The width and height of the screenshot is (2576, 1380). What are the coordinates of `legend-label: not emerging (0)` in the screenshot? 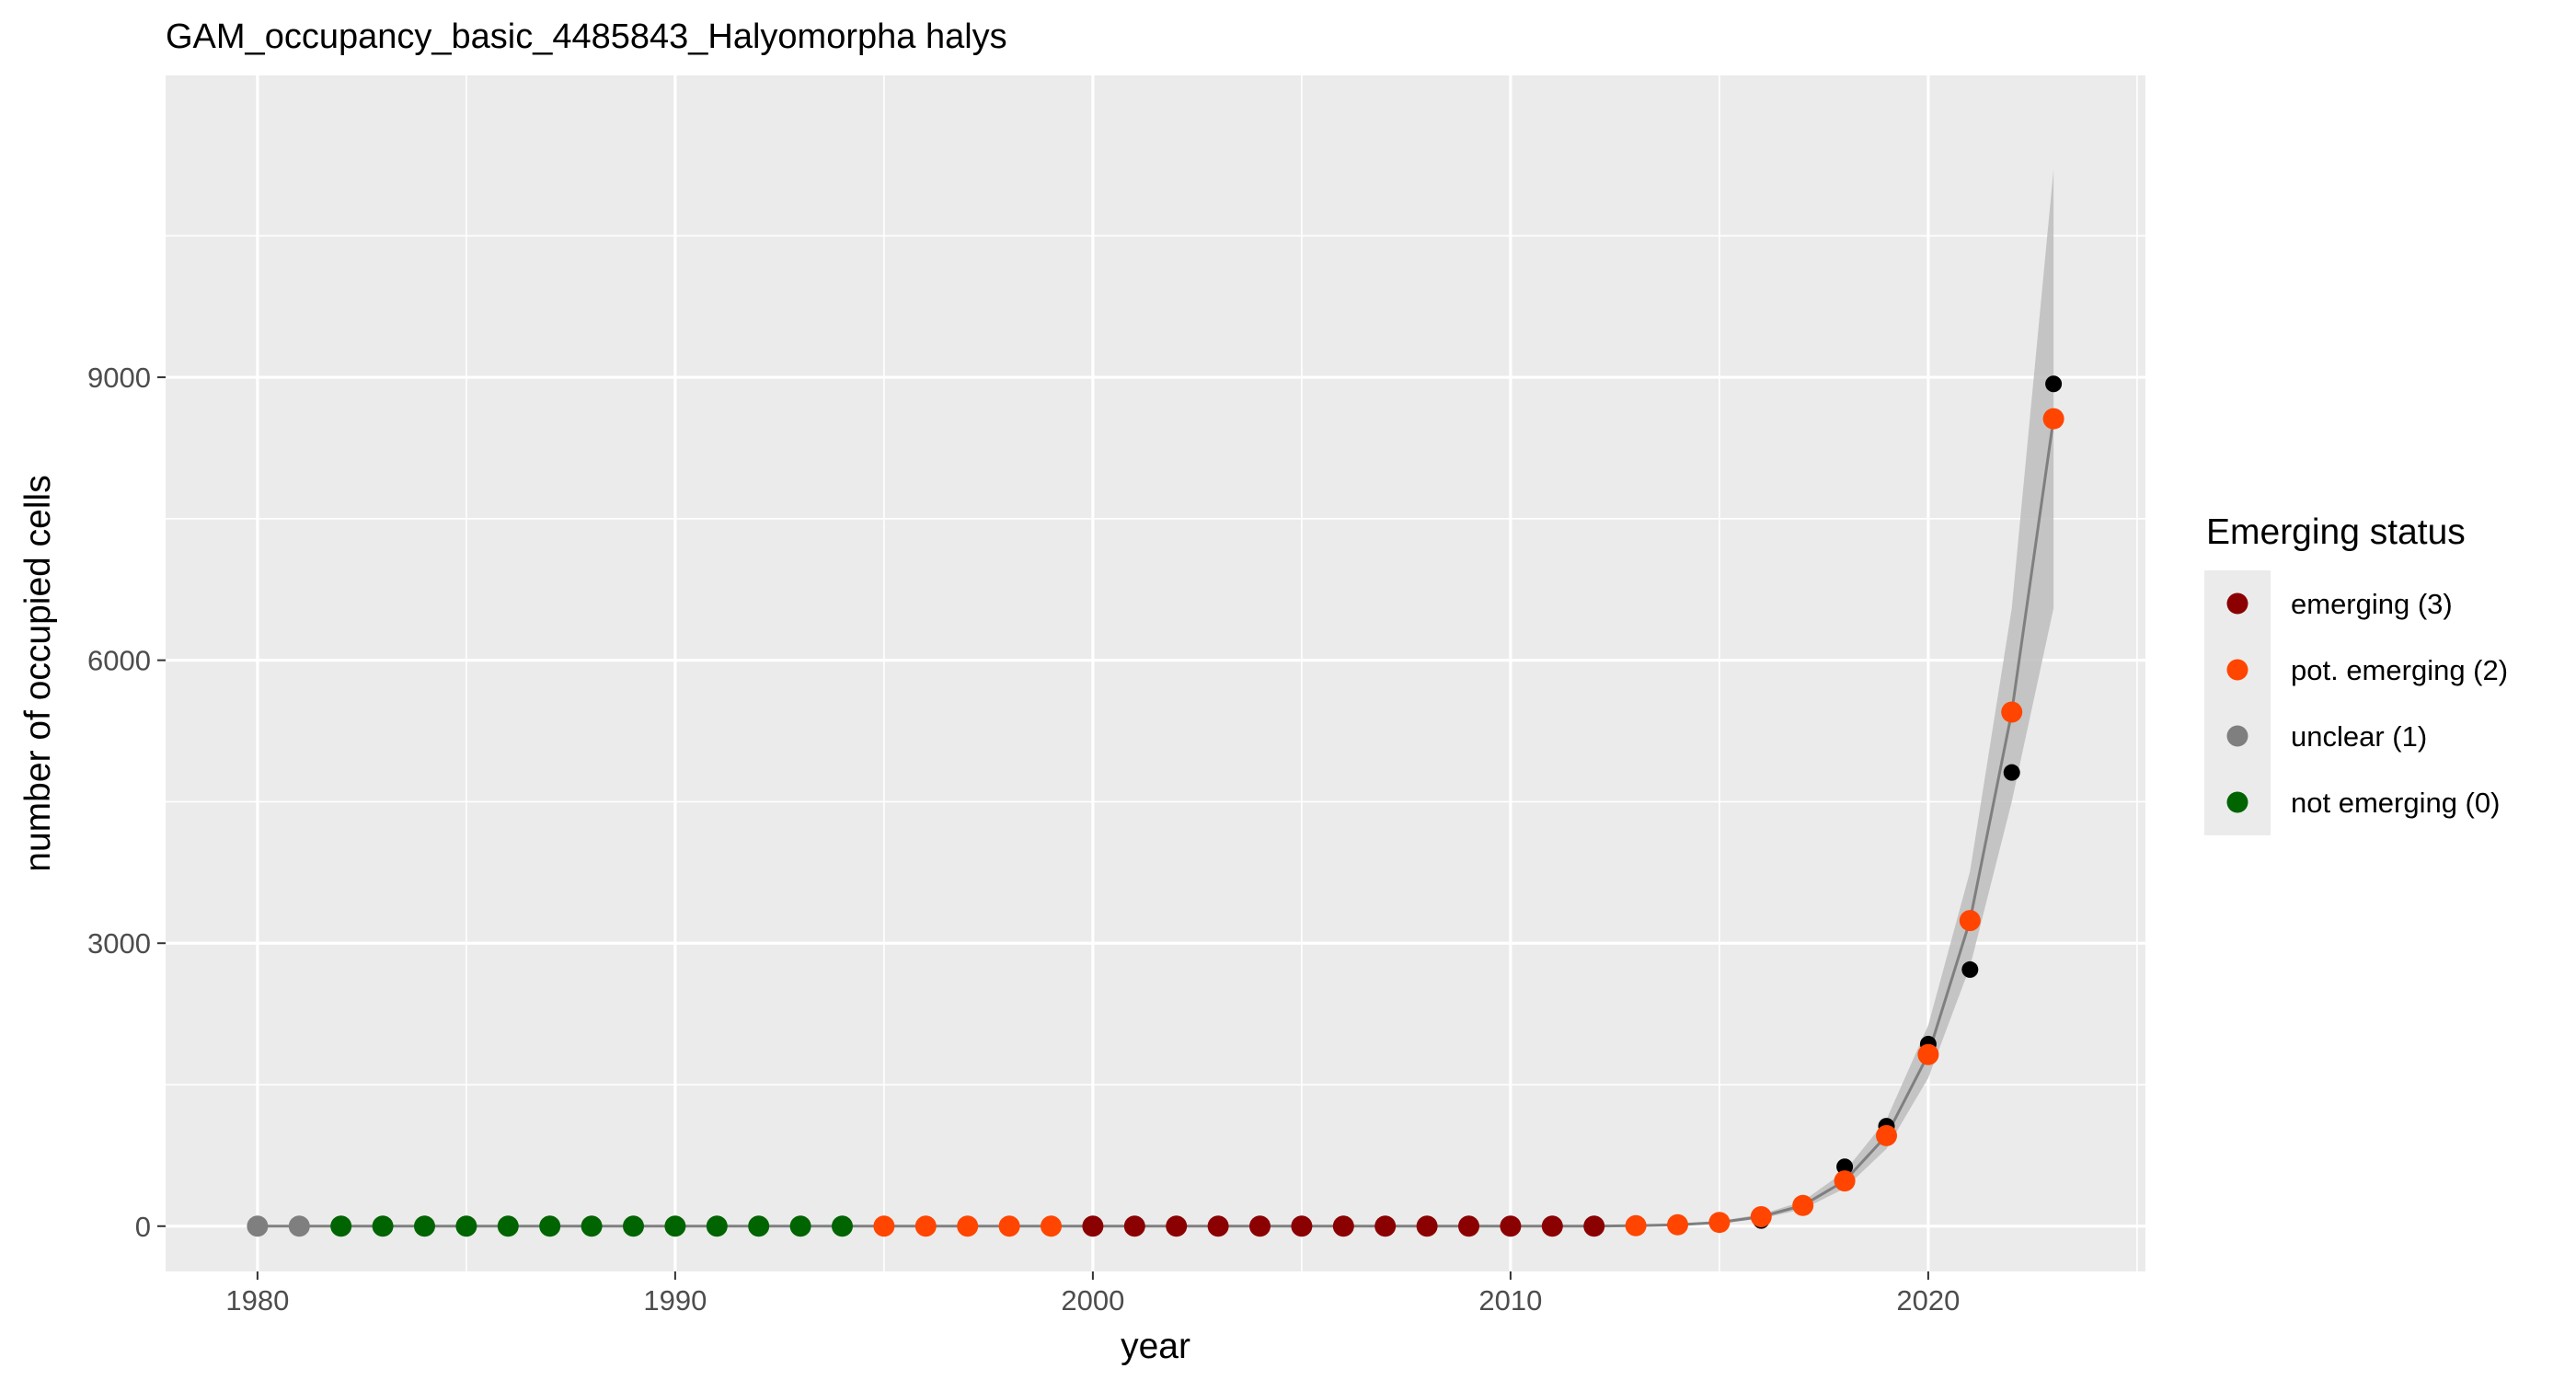 It's located at (2395, 803).